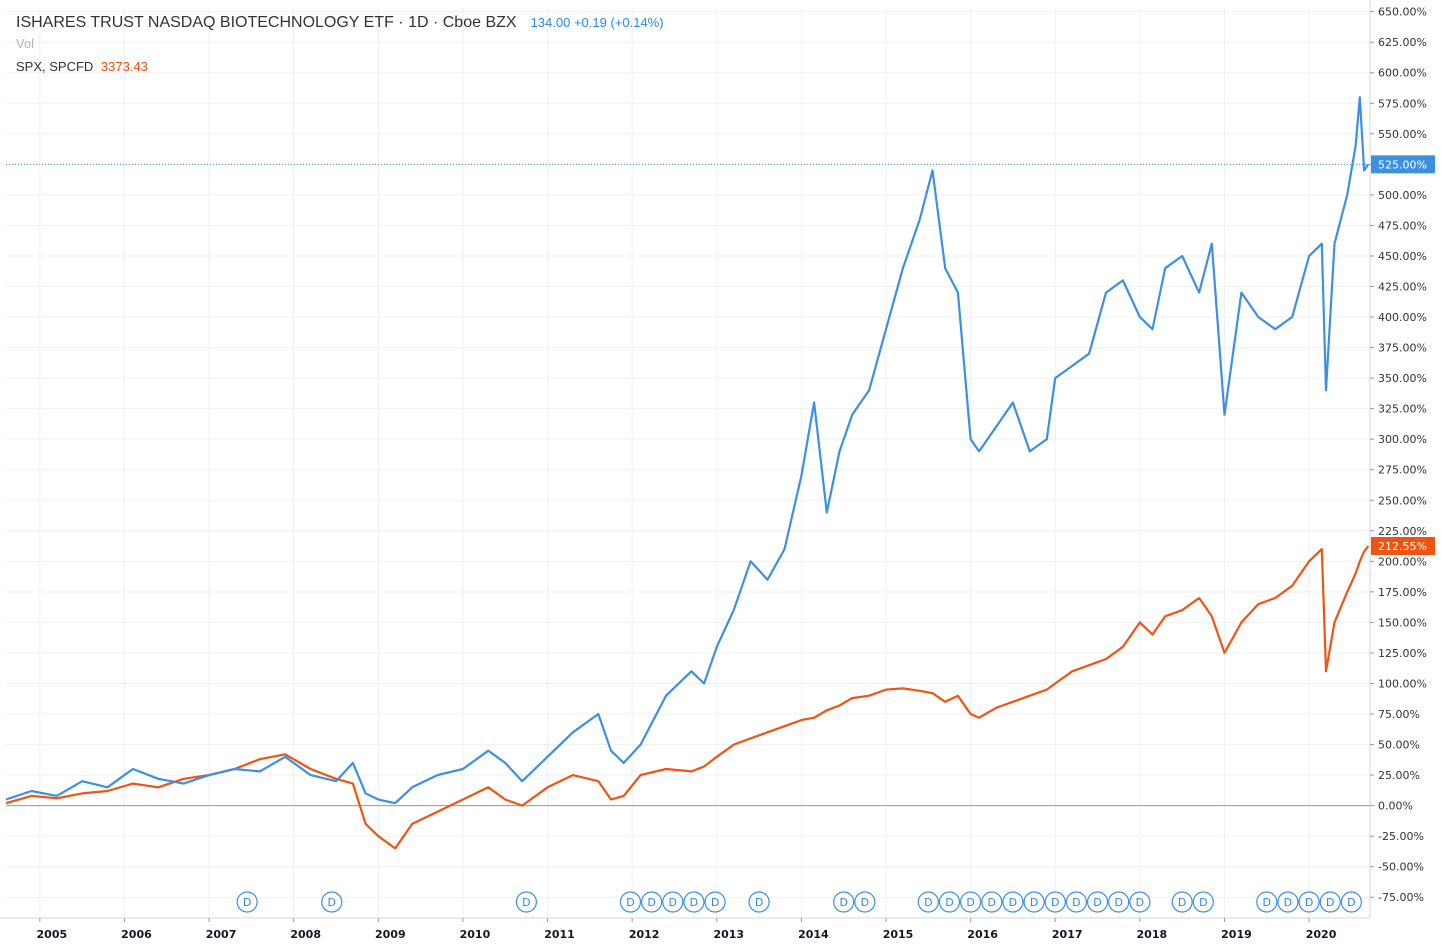  I want to click on last-price: 134.00 +0.19 (+0.14%), so click(597, 22).